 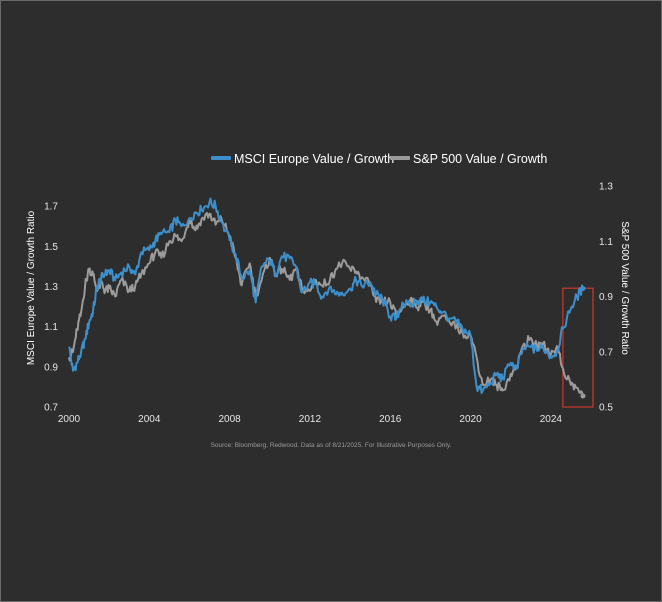 What do you see at coordinates (606, 187) in the screenshot?
I see `y-right-tick-label: 1.3` at bounding box center [606, 187].